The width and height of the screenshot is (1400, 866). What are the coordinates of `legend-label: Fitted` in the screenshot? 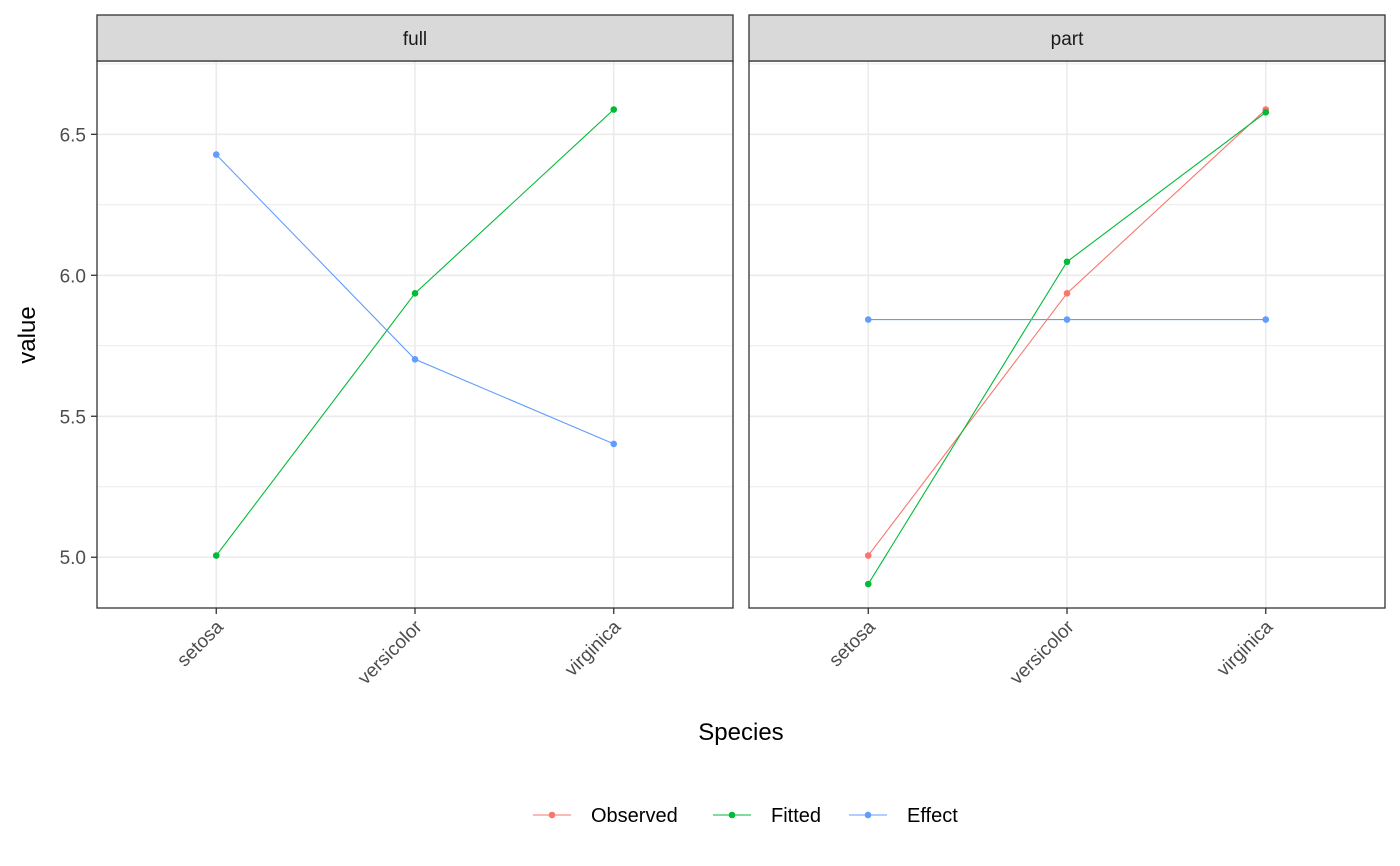 It's located at (796, 816).